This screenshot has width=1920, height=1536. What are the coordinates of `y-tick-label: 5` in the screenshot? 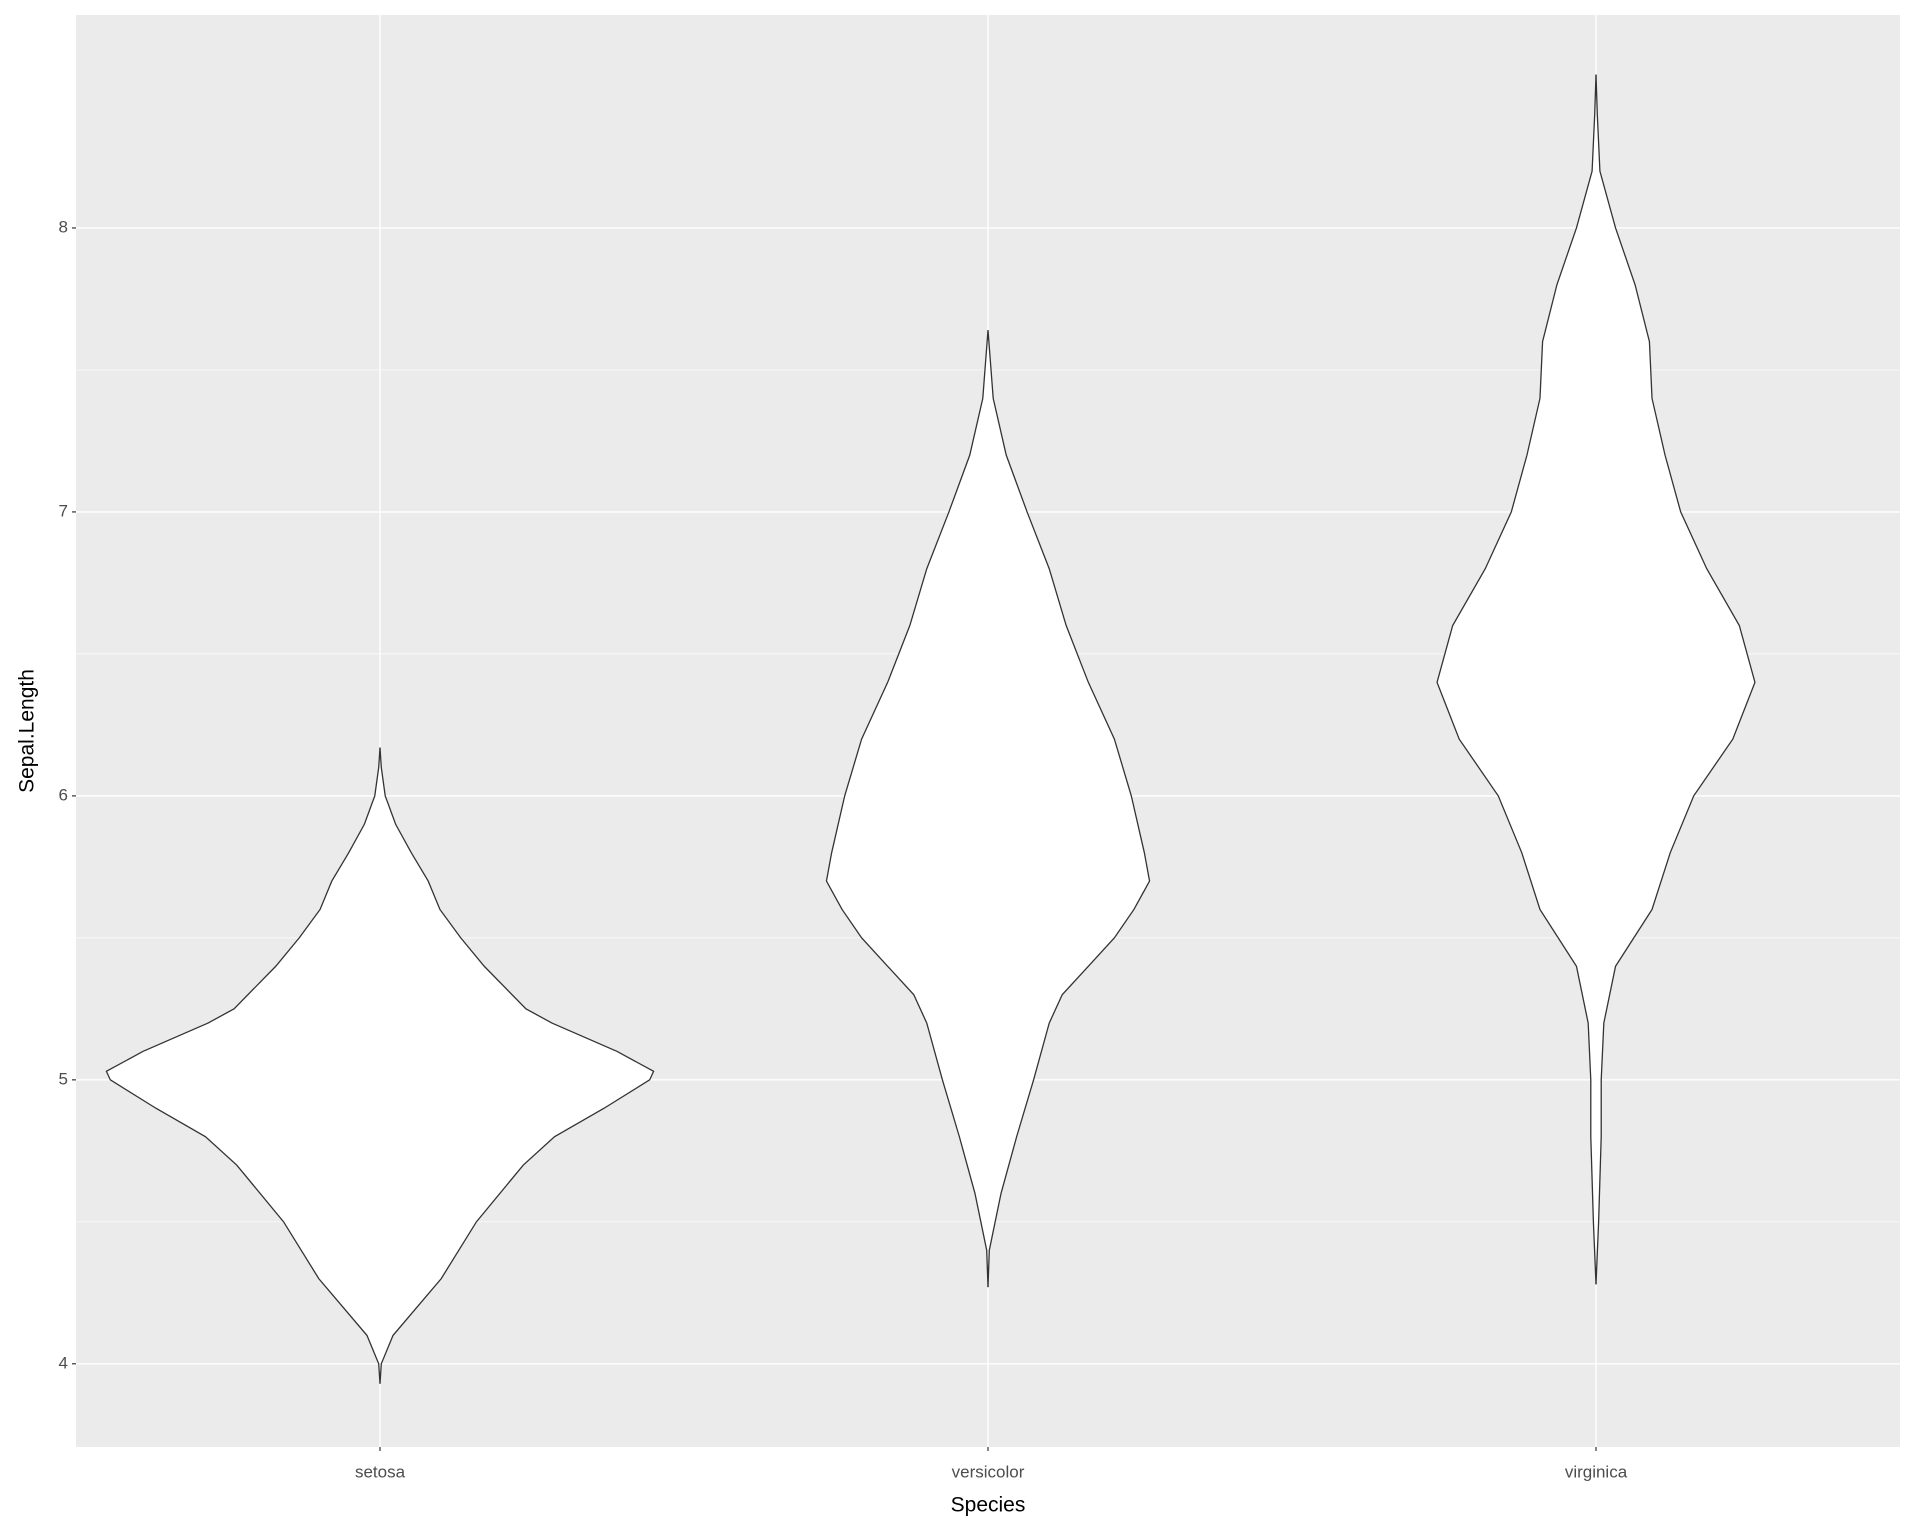 It's located at (63, 1078).